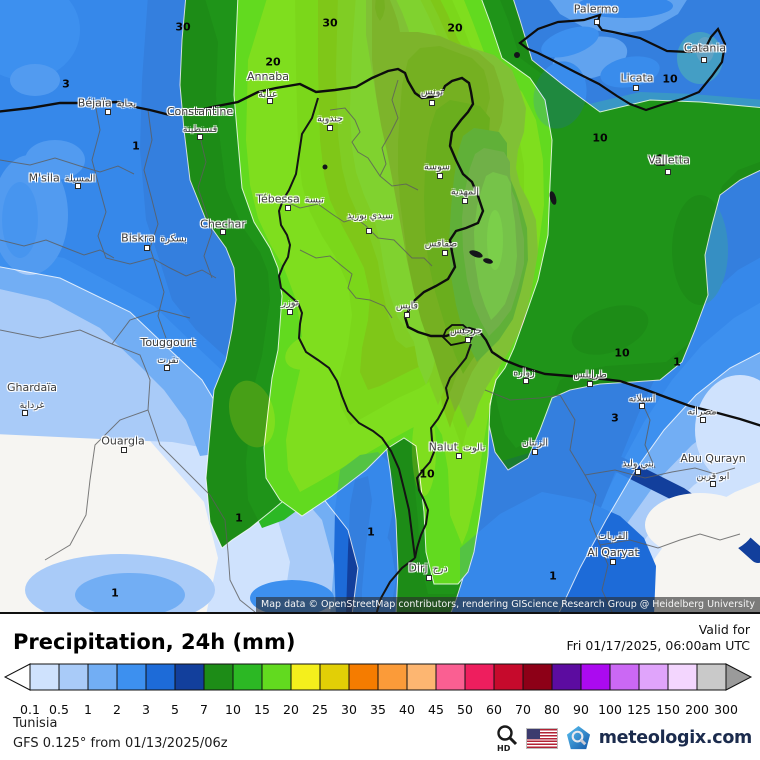  Describe the element at coordinates (62, 178) in the screenshot. I see `city-label: M'sila المسيلة` at that location.